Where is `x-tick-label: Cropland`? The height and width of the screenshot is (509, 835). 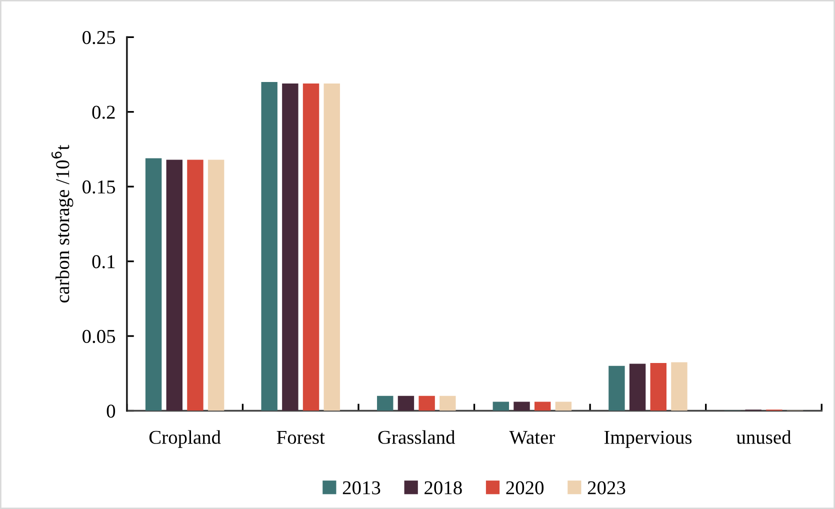
x-tick-label: Cropland is located at coordinates (185, 439).